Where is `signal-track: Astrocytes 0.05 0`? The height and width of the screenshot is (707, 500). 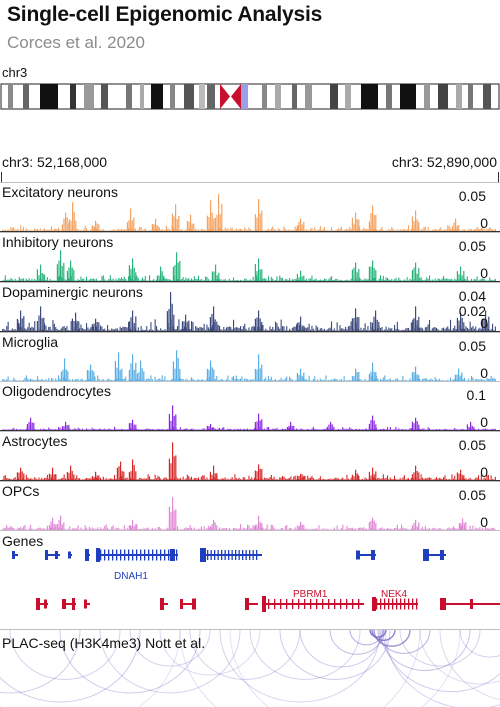
signal-track: Astrocytes 0.05 0 is located at coordinates (250, 456).